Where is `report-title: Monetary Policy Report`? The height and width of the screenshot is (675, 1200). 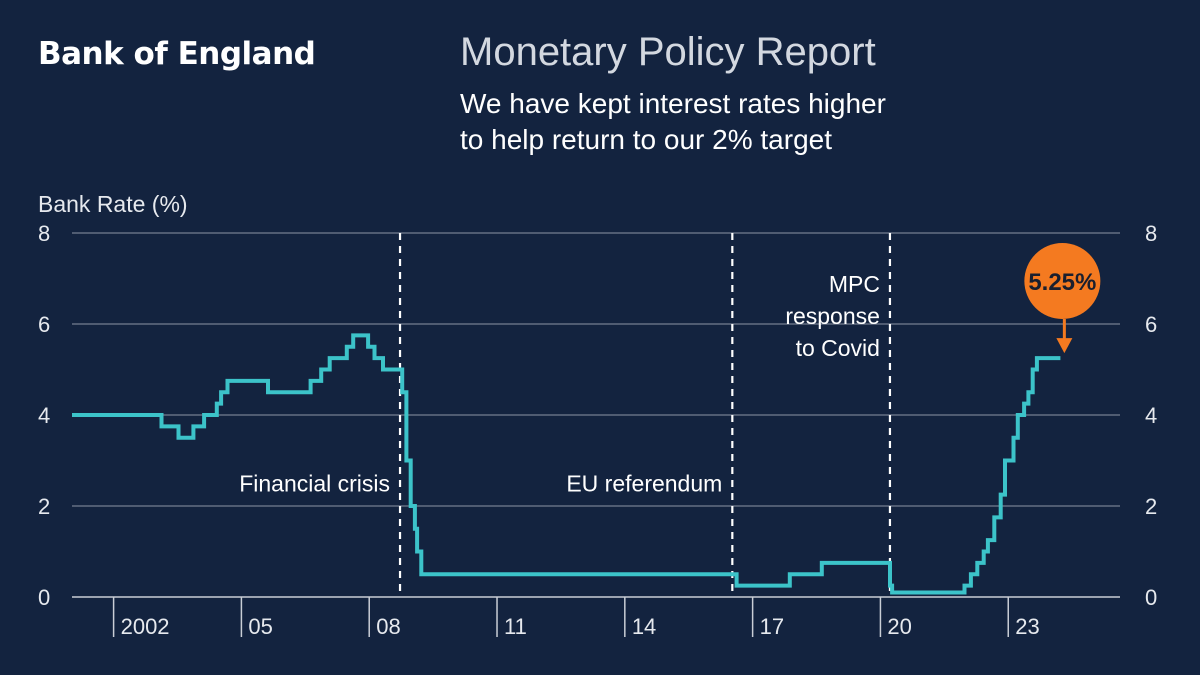 report-title: Monetary Policy Report is located at coordinates (668, 52).